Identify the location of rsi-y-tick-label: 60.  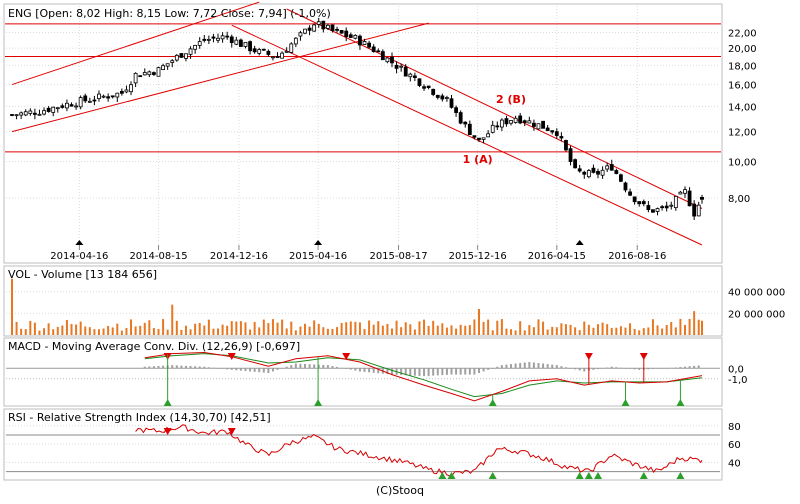
(734, 445).